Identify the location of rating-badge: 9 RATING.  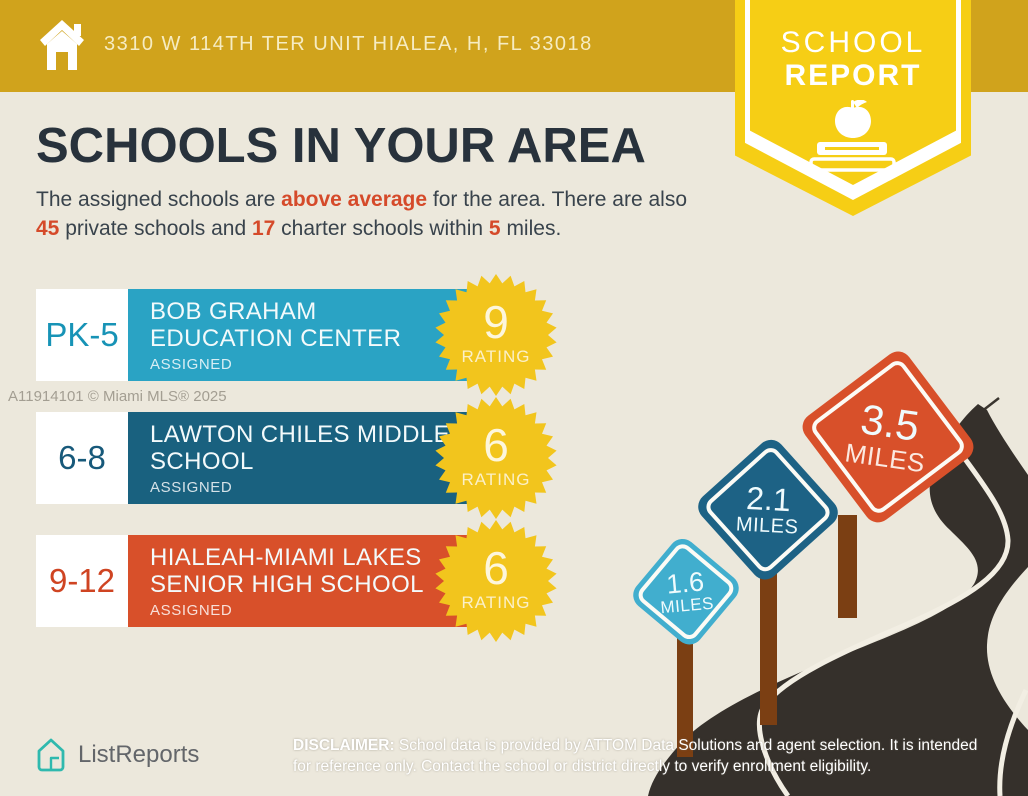
(496, 335).